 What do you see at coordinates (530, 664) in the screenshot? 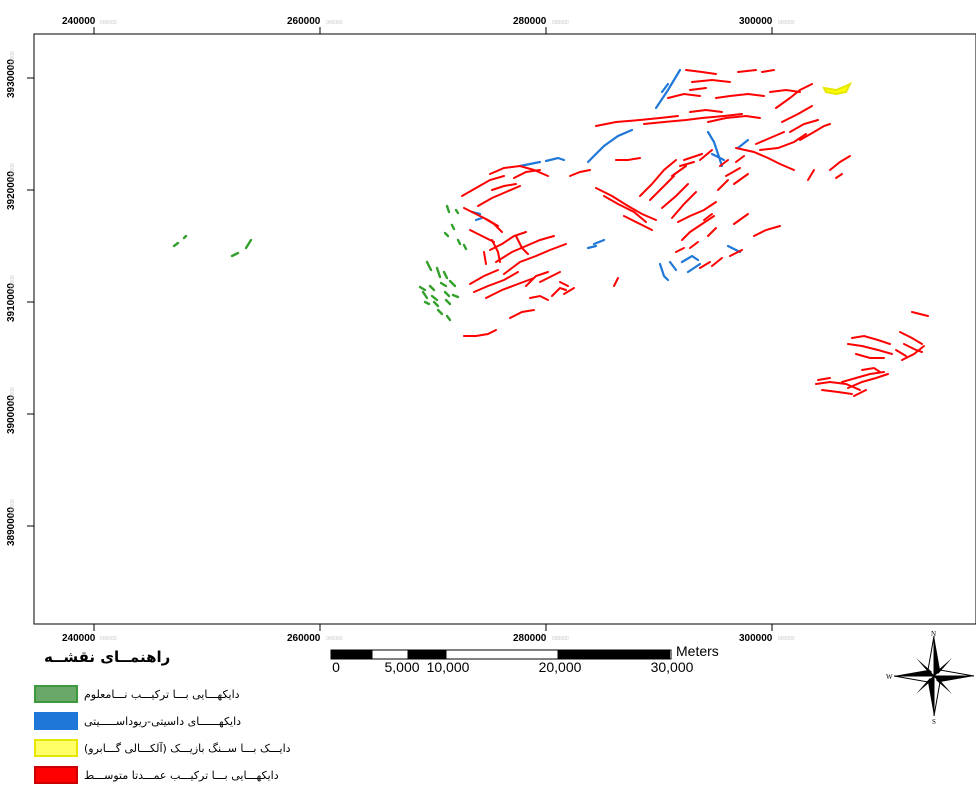
I see `scale-bar: Meters 0 5,000 10,000 20,000 30,000` at bounding box center [530, 664].